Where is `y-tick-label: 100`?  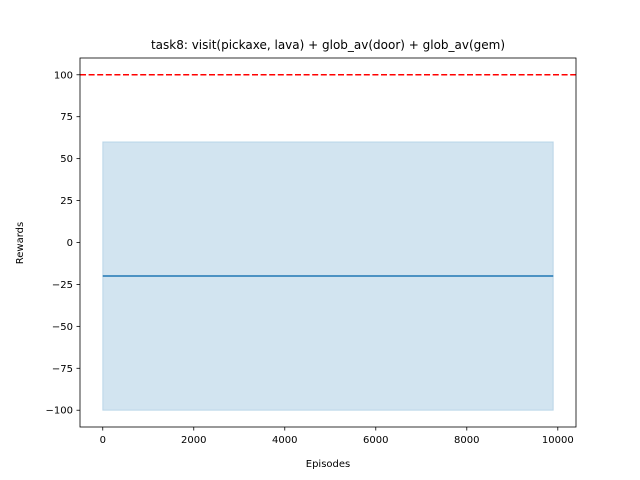
y-tick-label: 100 is located at coordinates (63, 75).